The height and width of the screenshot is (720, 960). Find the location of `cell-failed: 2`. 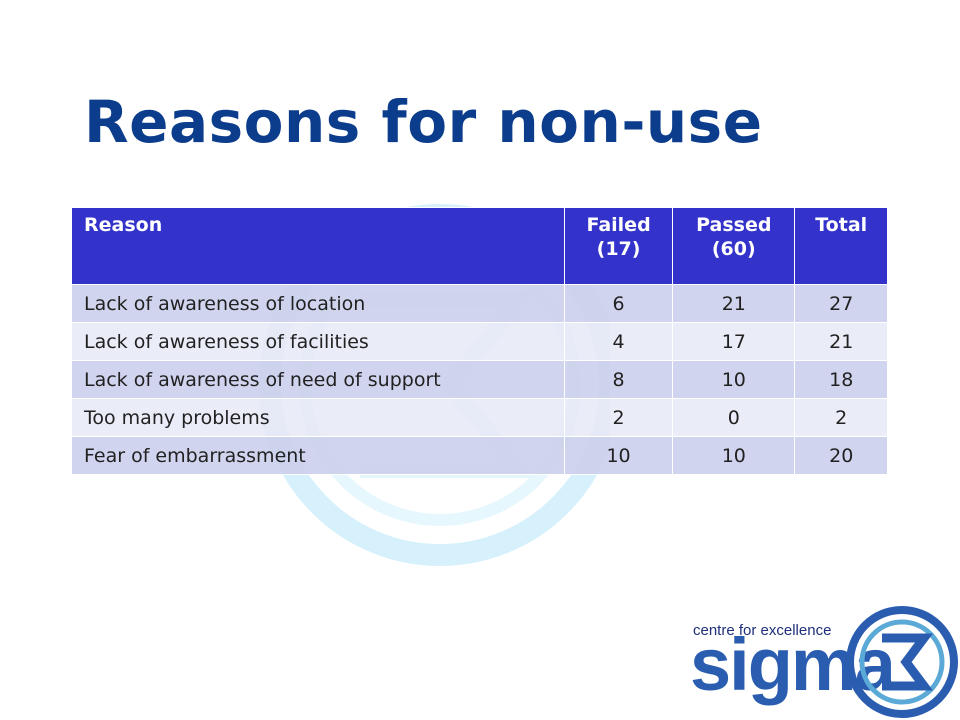

cell-failed: 2 is located at coordinates (618, 417).